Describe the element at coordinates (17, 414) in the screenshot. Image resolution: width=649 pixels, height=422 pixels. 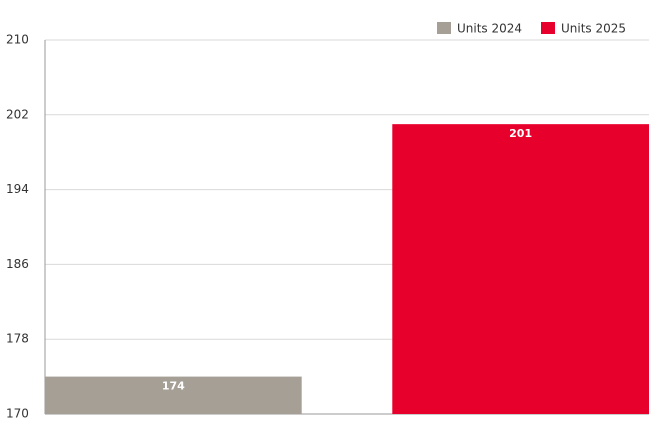
I see `y-tick-label: 170` at that location.